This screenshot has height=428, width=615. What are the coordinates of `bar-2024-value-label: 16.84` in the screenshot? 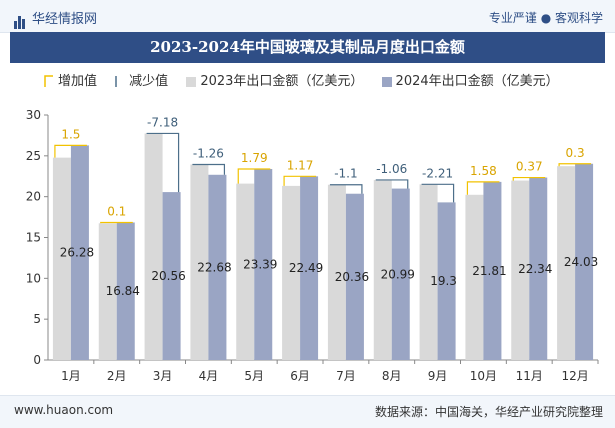 It's located at (123, 291).